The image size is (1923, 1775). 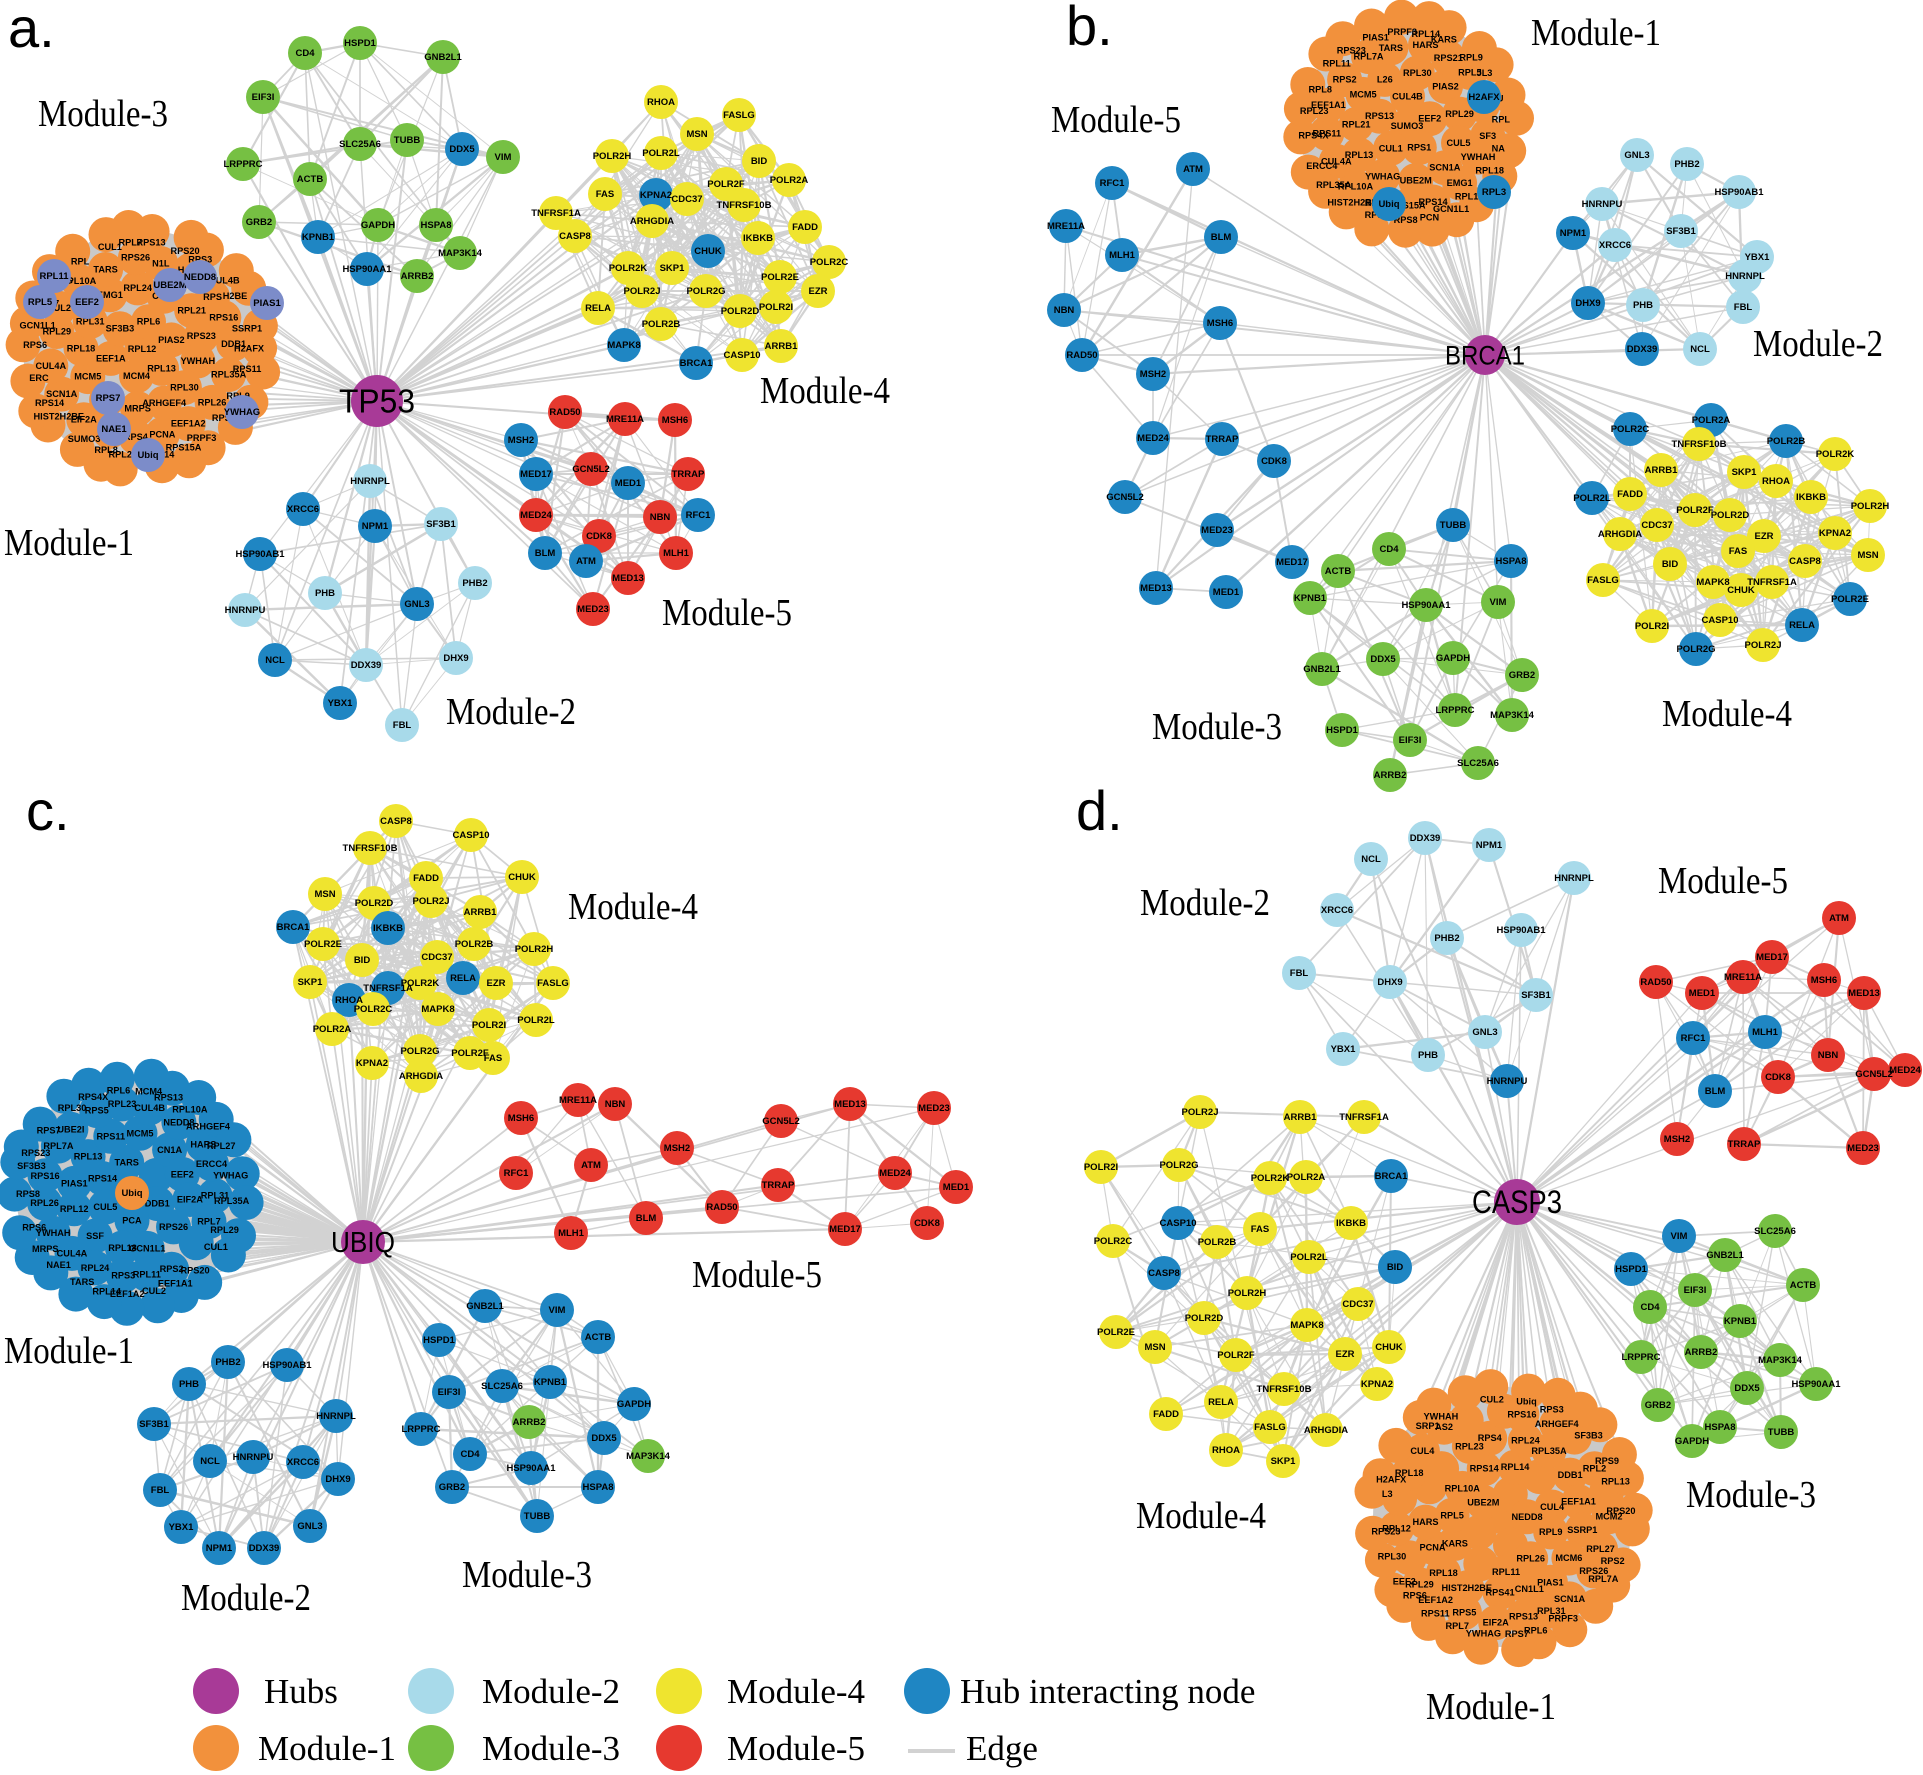 What do you see at coordinates (575, 236) in the screenshot?
I see `svg-text: CASP8` at bounding box center [575, 236].